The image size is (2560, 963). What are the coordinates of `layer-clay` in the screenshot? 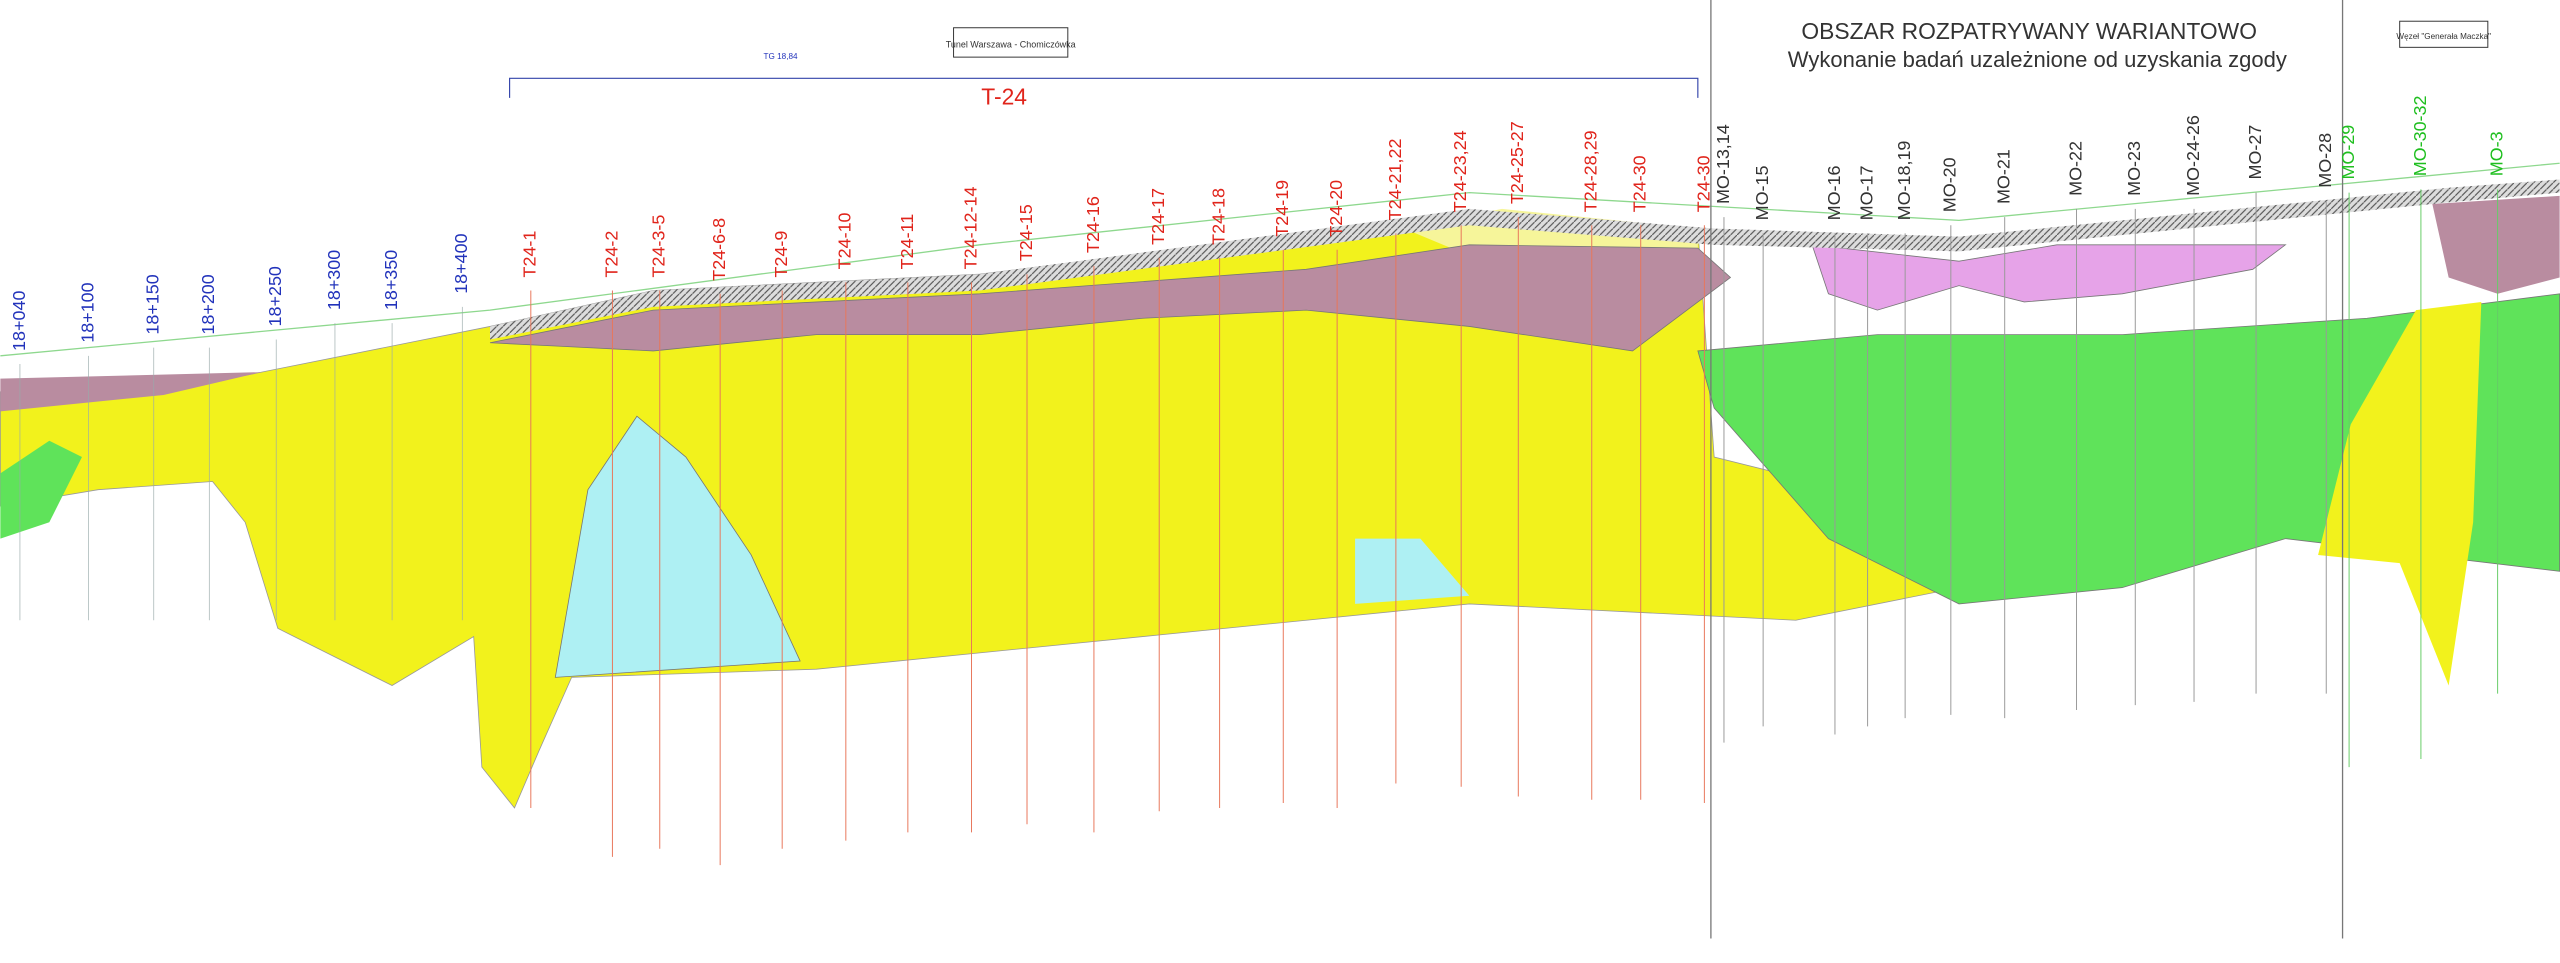 It's located at (1110, 298).